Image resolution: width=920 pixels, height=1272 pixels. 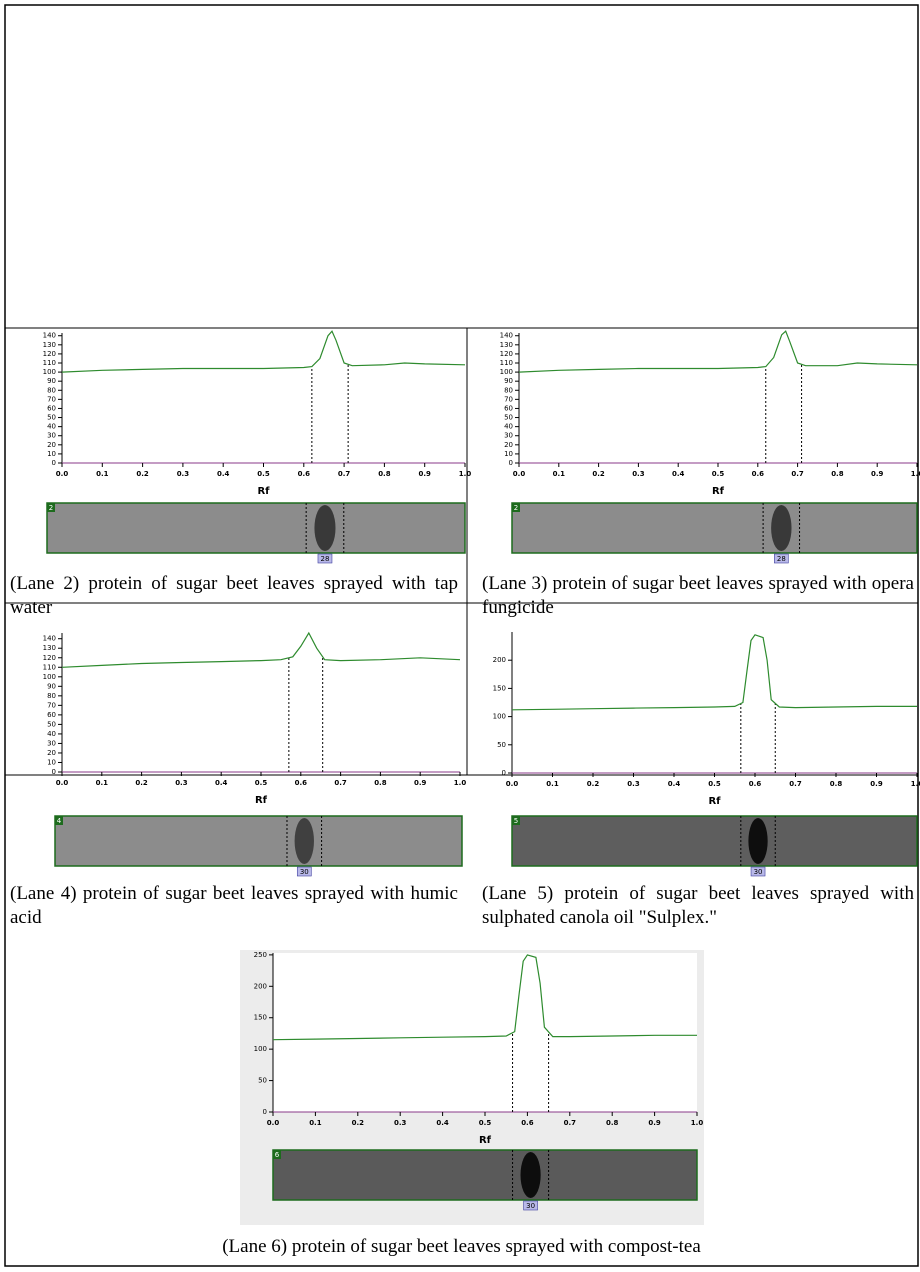 What do you see at coordinates (260, 1018) in the screenshot?
I see `y-tick-label: 150` at bounding box center [260, 1018].